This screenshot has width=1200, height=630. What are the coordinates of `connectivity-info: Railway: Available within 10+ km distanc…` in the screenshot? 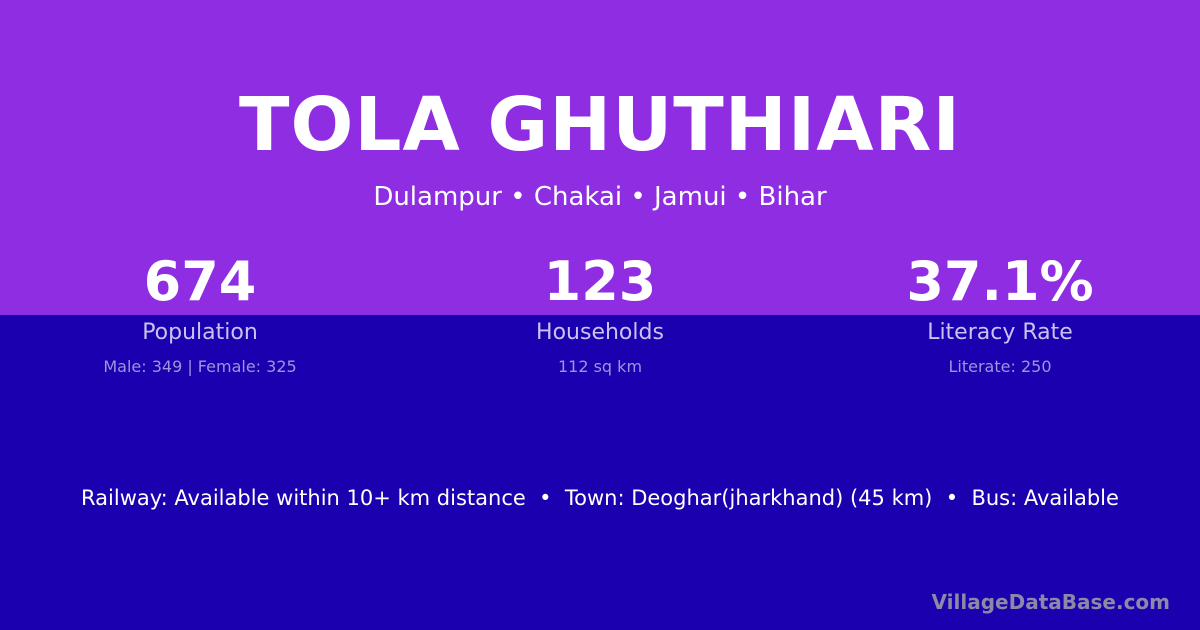 It's located at (600, 498).